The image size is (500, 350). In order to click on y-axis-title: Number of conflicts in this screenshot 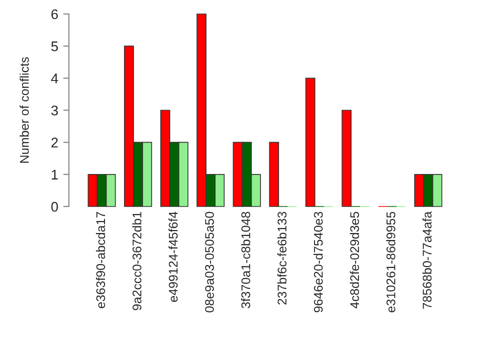, I will do `click(24, 110)`.